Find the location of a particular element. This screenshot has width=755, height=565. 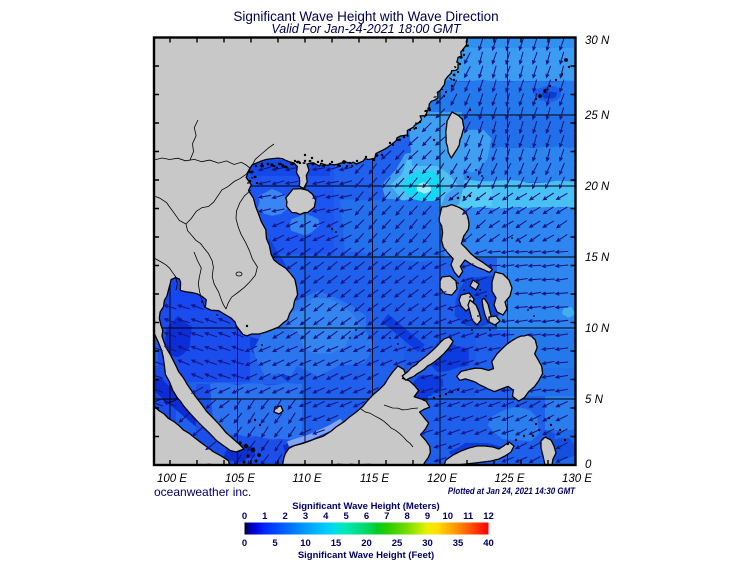

svg-text: oceanweather inc. is located at coordinates (202, 492).